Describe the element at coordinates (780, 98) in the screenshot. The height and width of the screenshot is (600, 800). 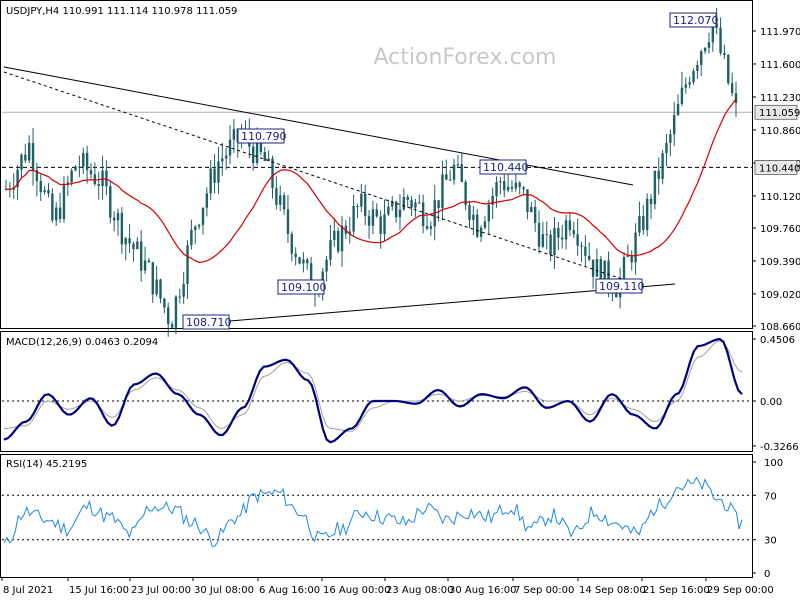
I see `main-ytick-label: 111.230` at that location.